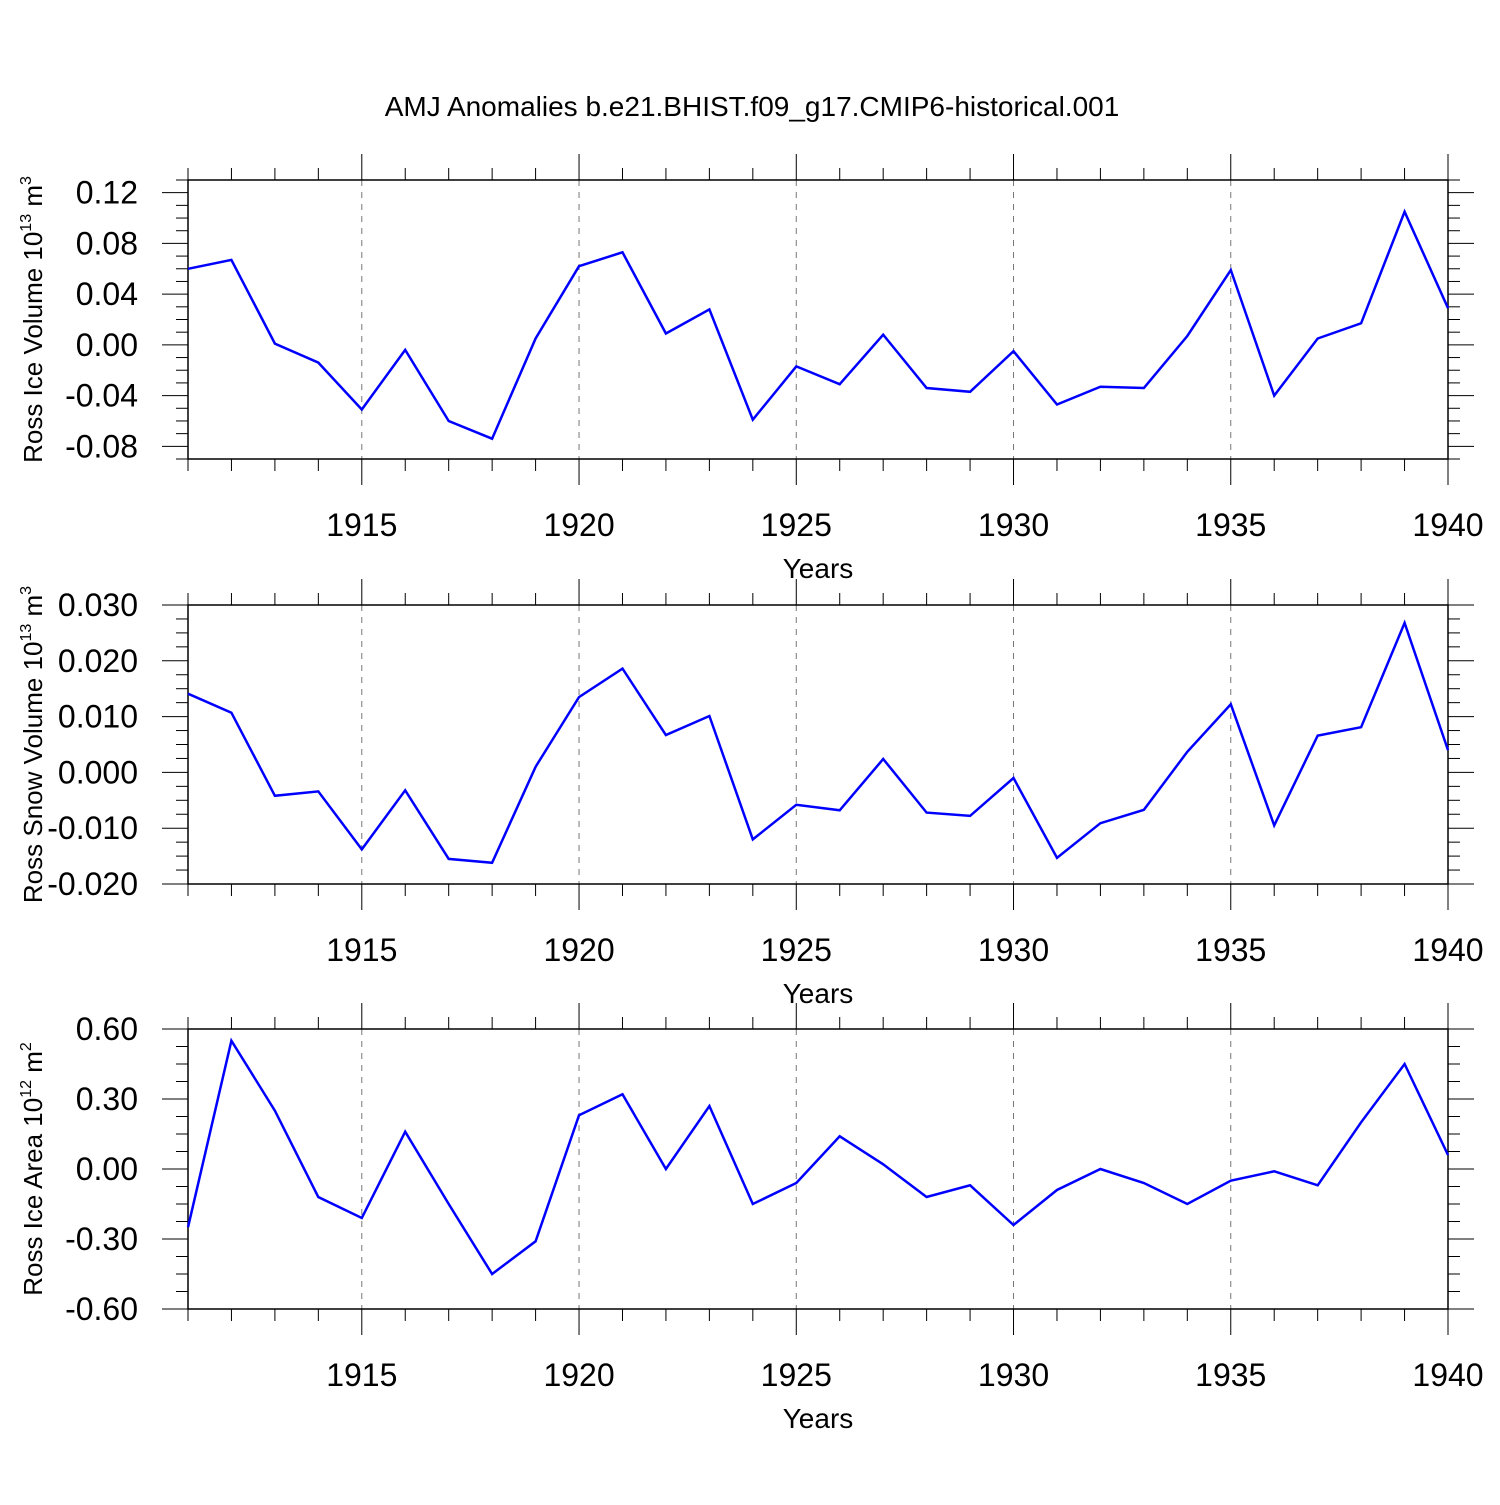 This screenshot has width=1500, height=1505. Describe the element at coordinates (92, 828) in the screenshot. I see `y-tick-label: -0.010` at that location.